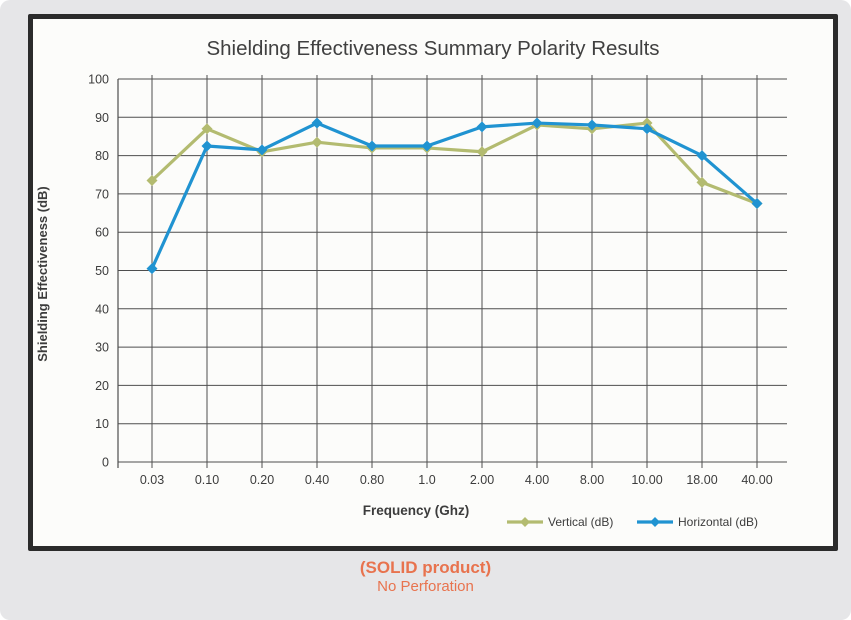 This screenshot has width=851, height=620. I want to click on y-tick-label: 40, so click(102, 309).